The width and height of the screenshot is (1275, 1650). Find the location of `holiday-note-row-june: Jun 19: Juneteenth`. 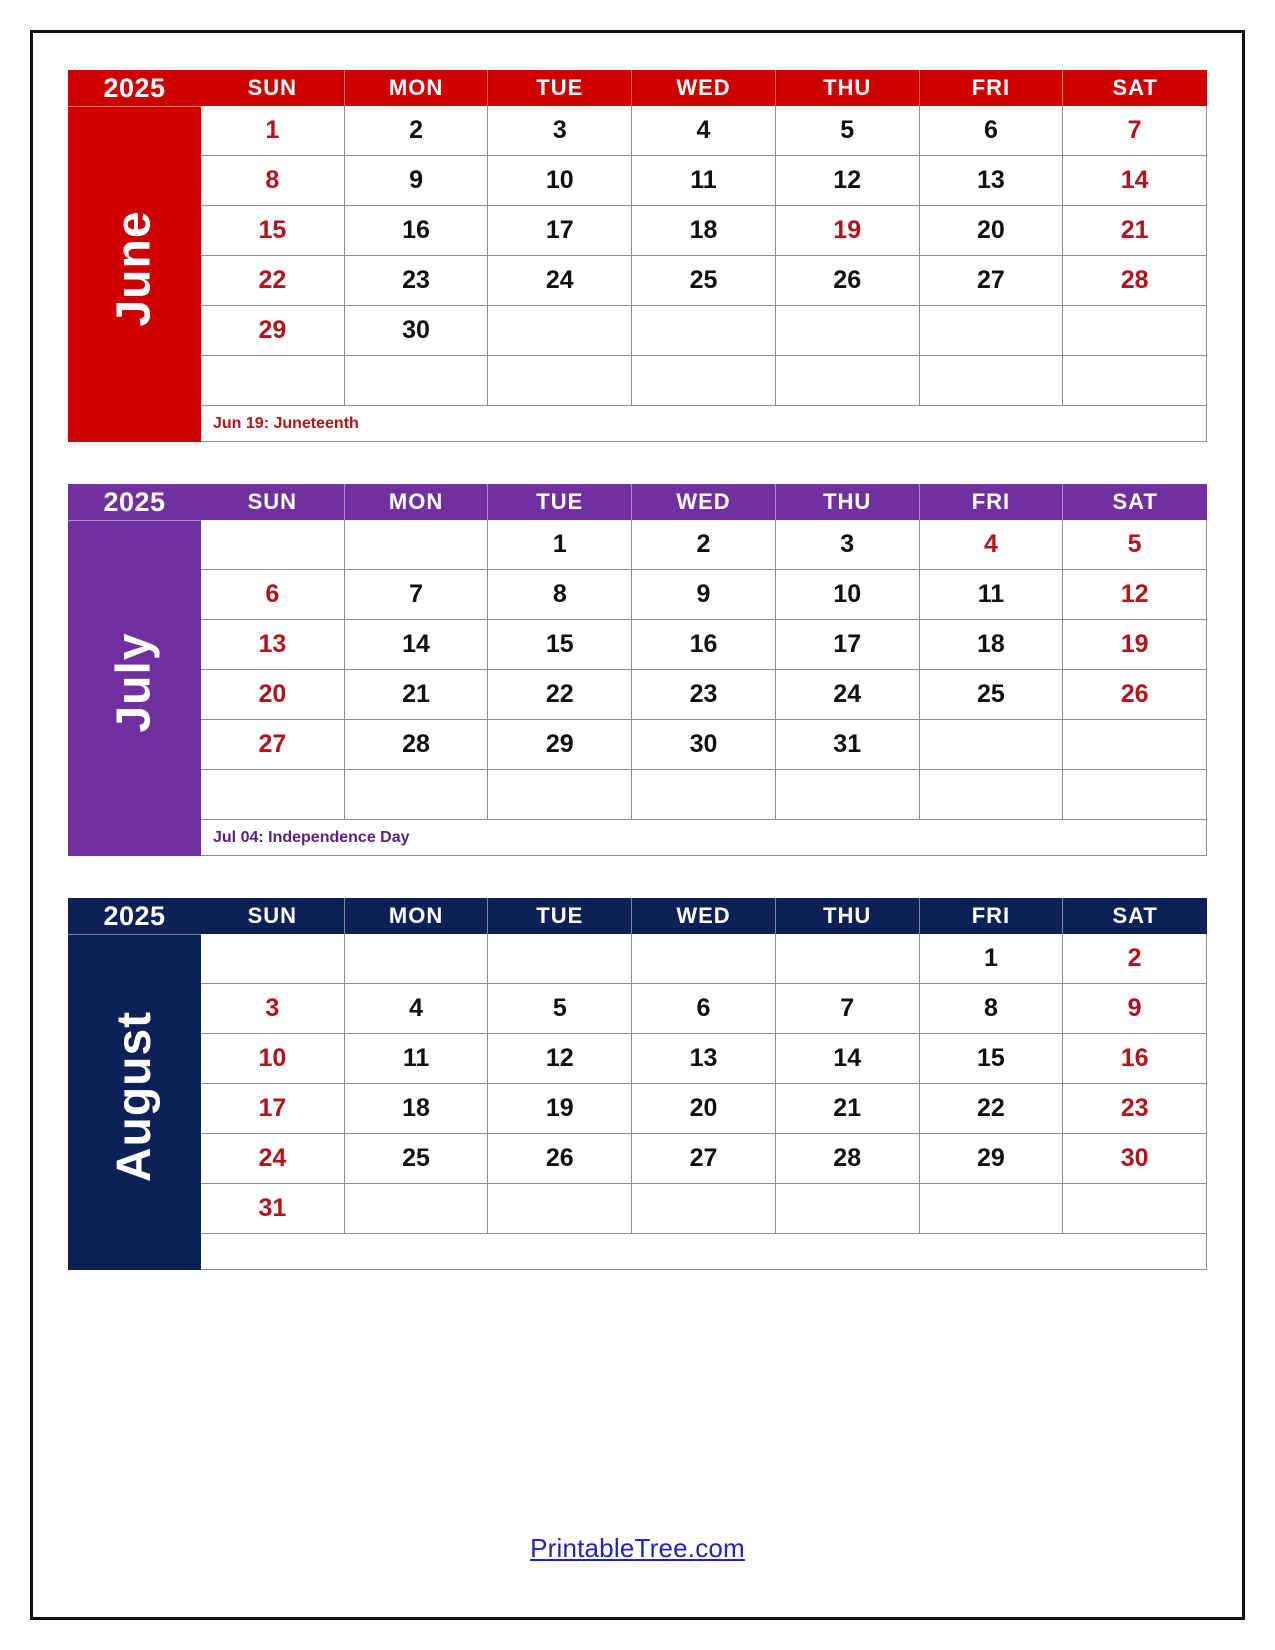

holiday-note-row-june: Jun 19: Juneteenth is located at coordinates (704, 424).